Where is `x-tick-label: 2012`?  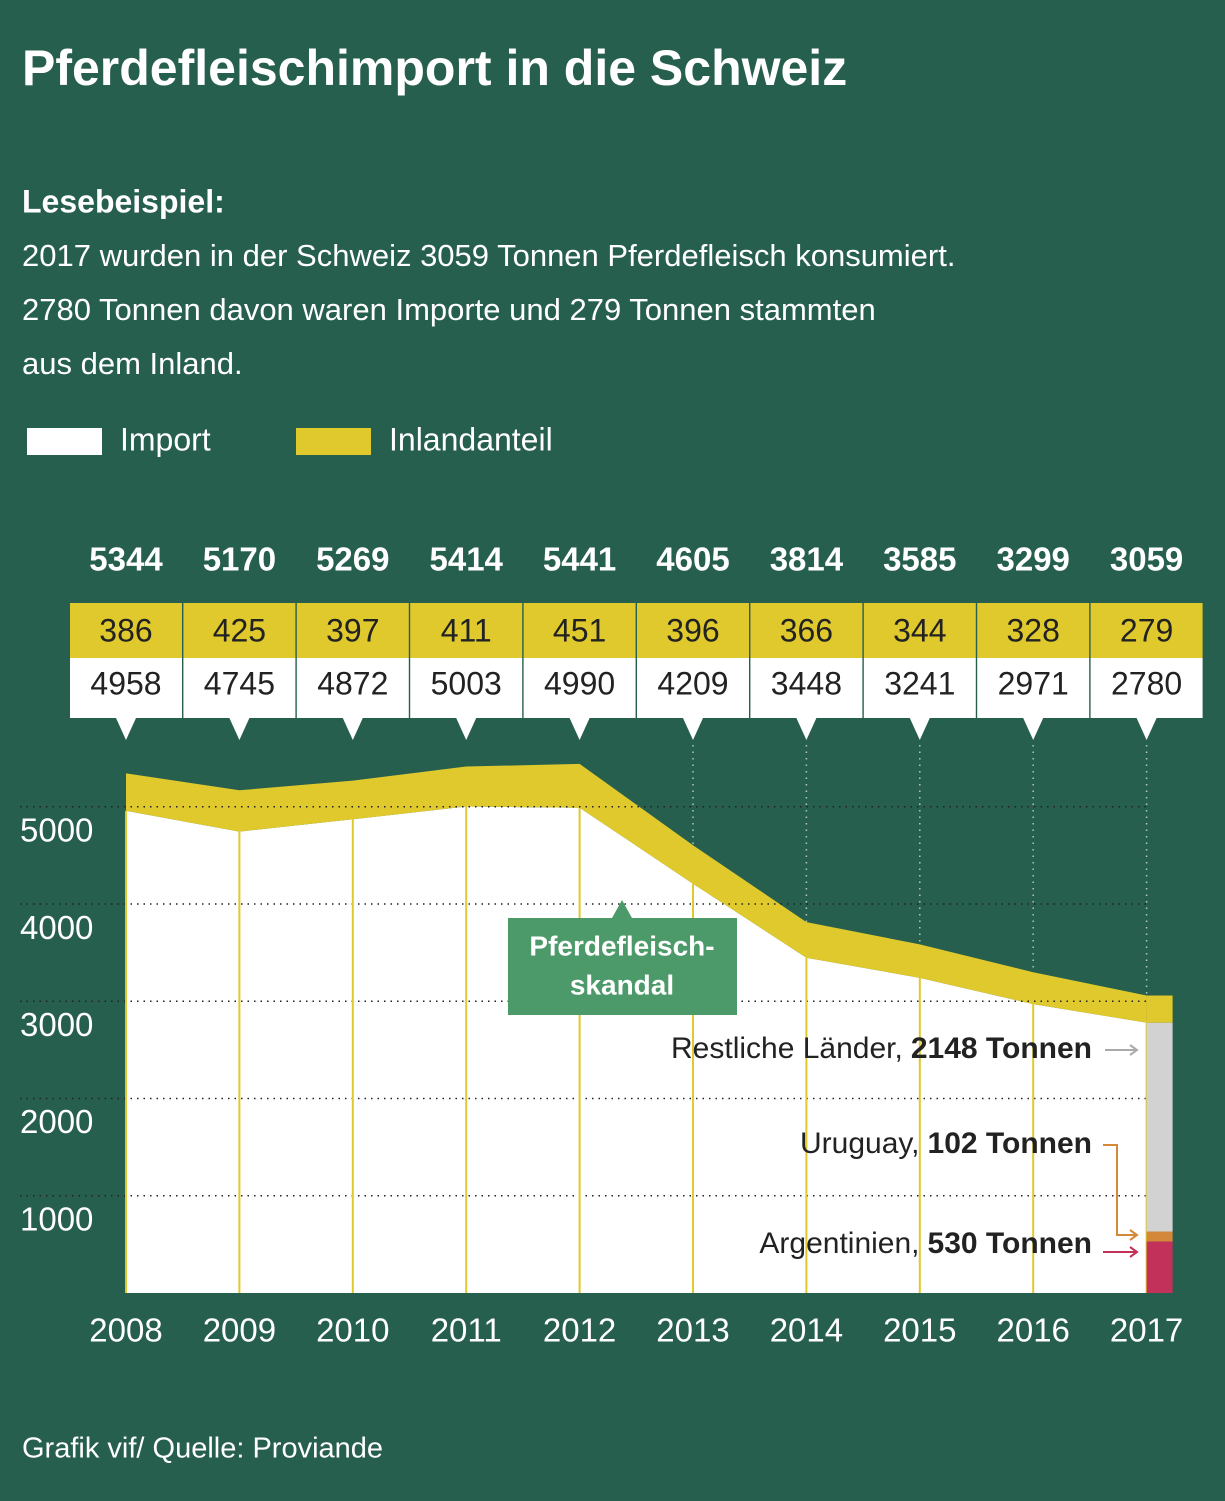
x-tick-label: 2012 is located at coordinates (579, 1330).